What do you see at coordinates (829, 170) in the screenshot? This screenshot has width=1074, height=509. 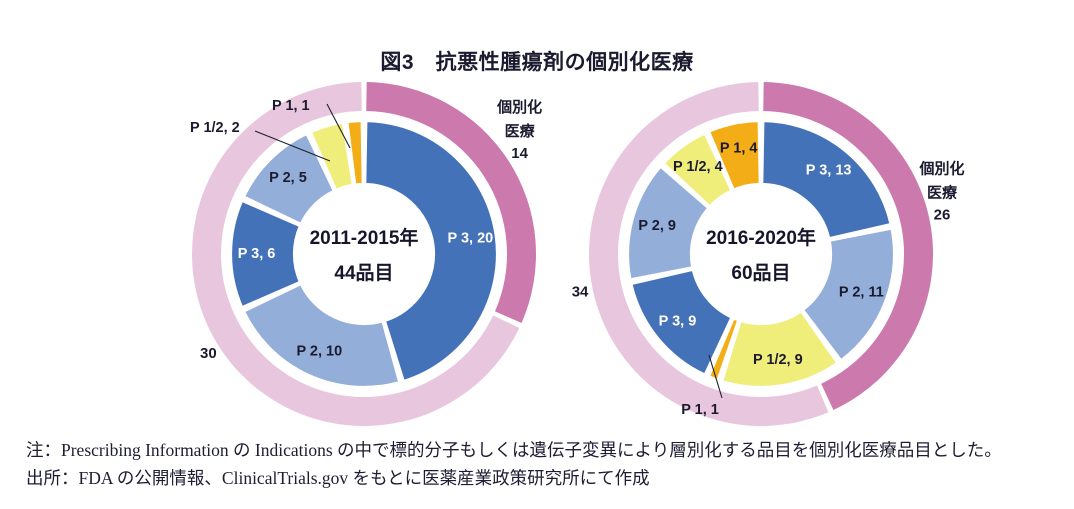 I see `inner-ring-segment-label: P 3, 13` at bounding box center [829, 170].